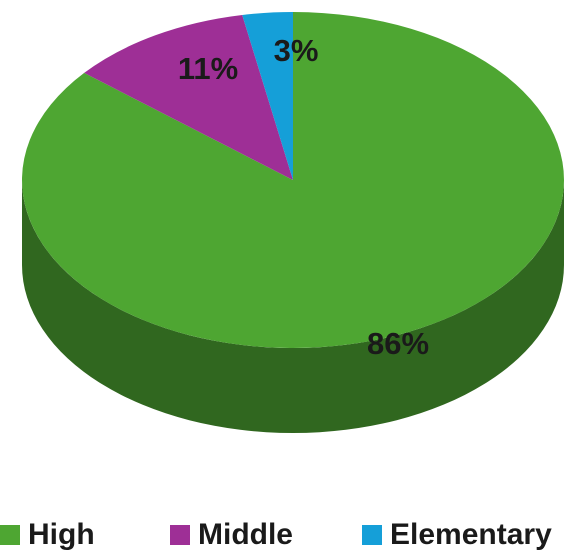 The image size is (587, 557). What do you see at coordinates (188, 97) in the screenshot?
I see `pie-slice-middle` at bounding box center [188, 97].